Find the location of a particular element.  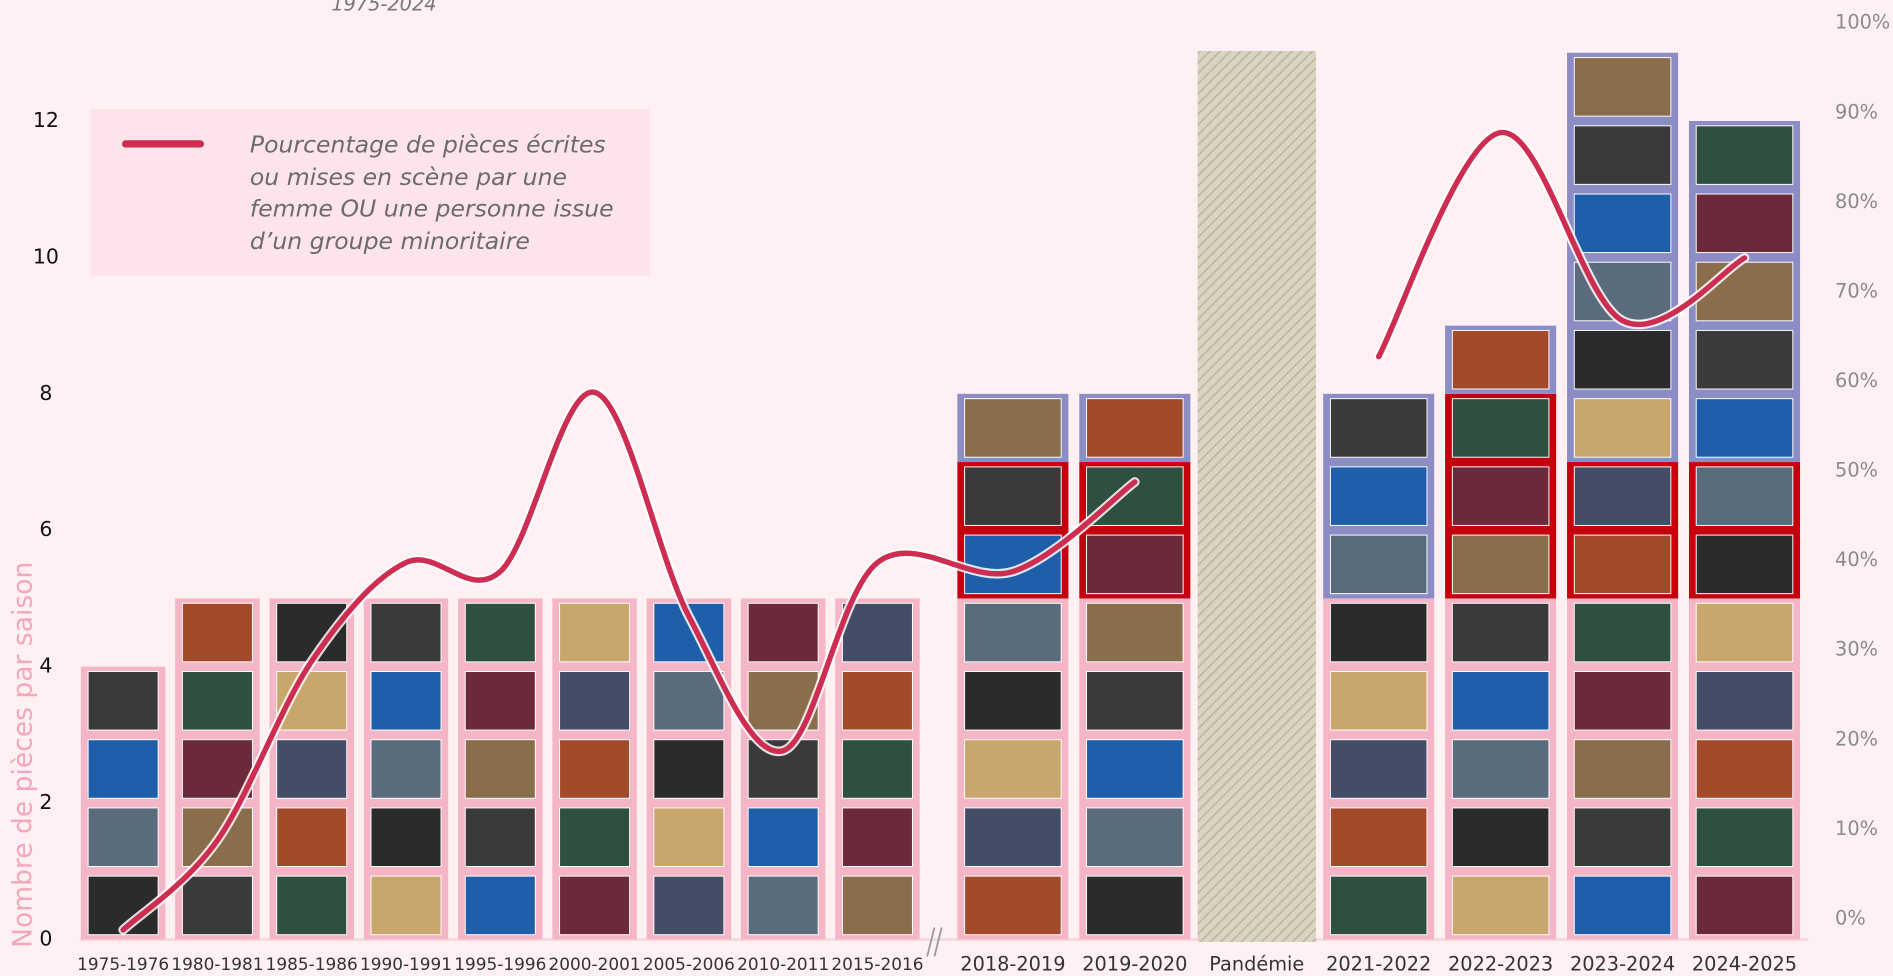

pandemic-band is located at coordinates (1256, 496).